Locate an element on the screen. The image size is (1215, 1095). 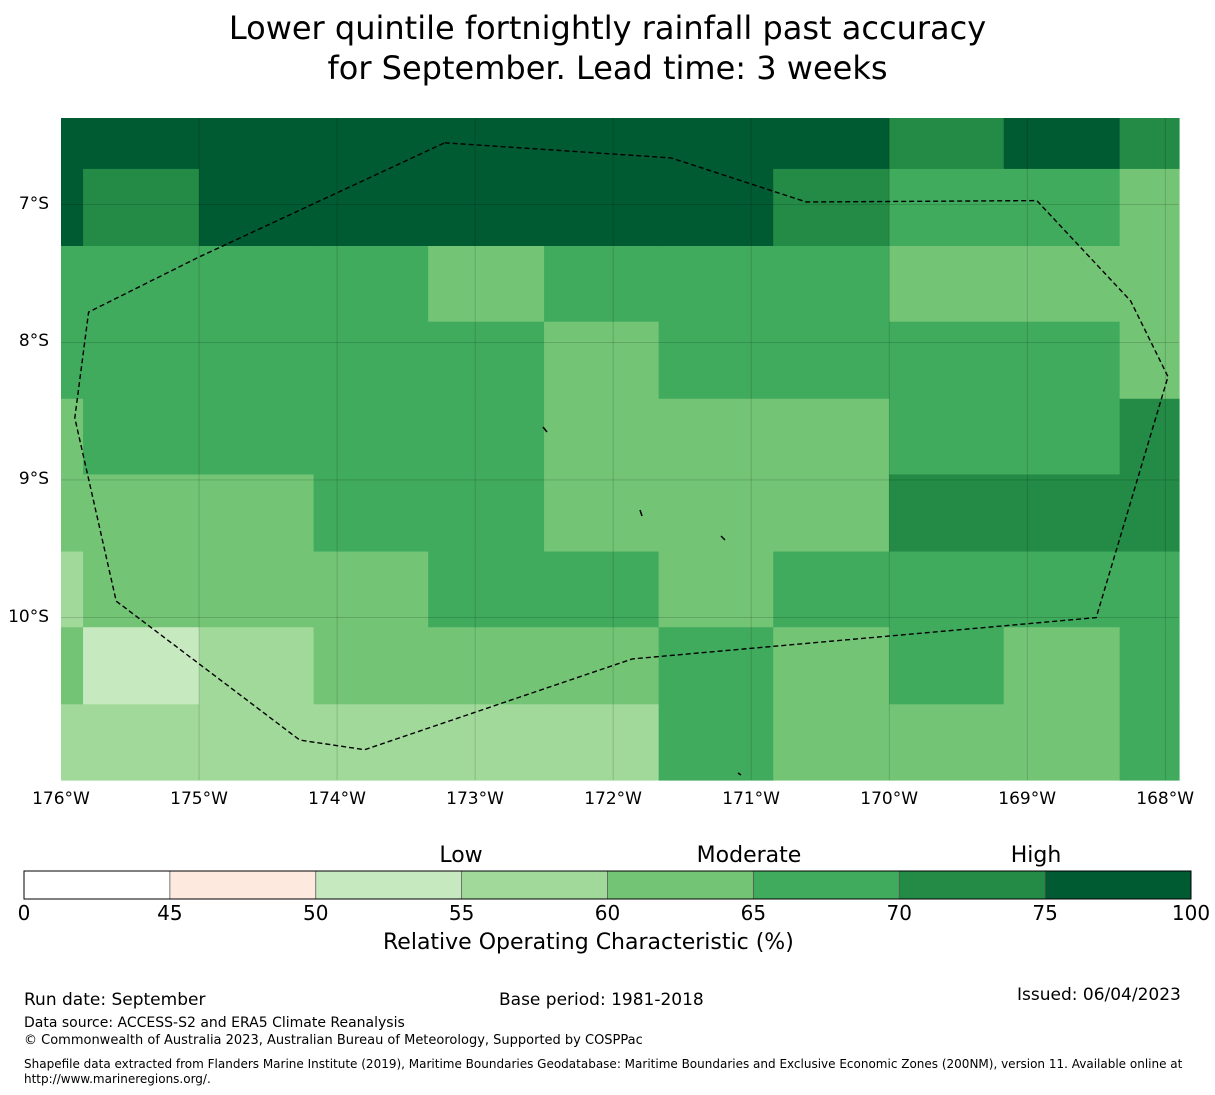
x-tick-label: 174°W is located at coordinates (337, 799).